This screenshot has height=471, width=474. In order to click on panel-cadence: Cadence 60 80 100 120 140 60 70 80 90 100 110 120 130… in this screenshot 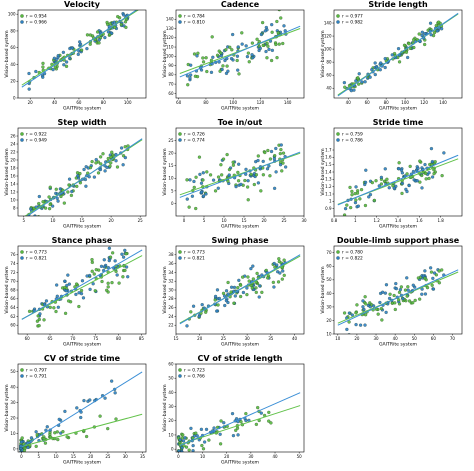, I will do `click(233, 56)`.